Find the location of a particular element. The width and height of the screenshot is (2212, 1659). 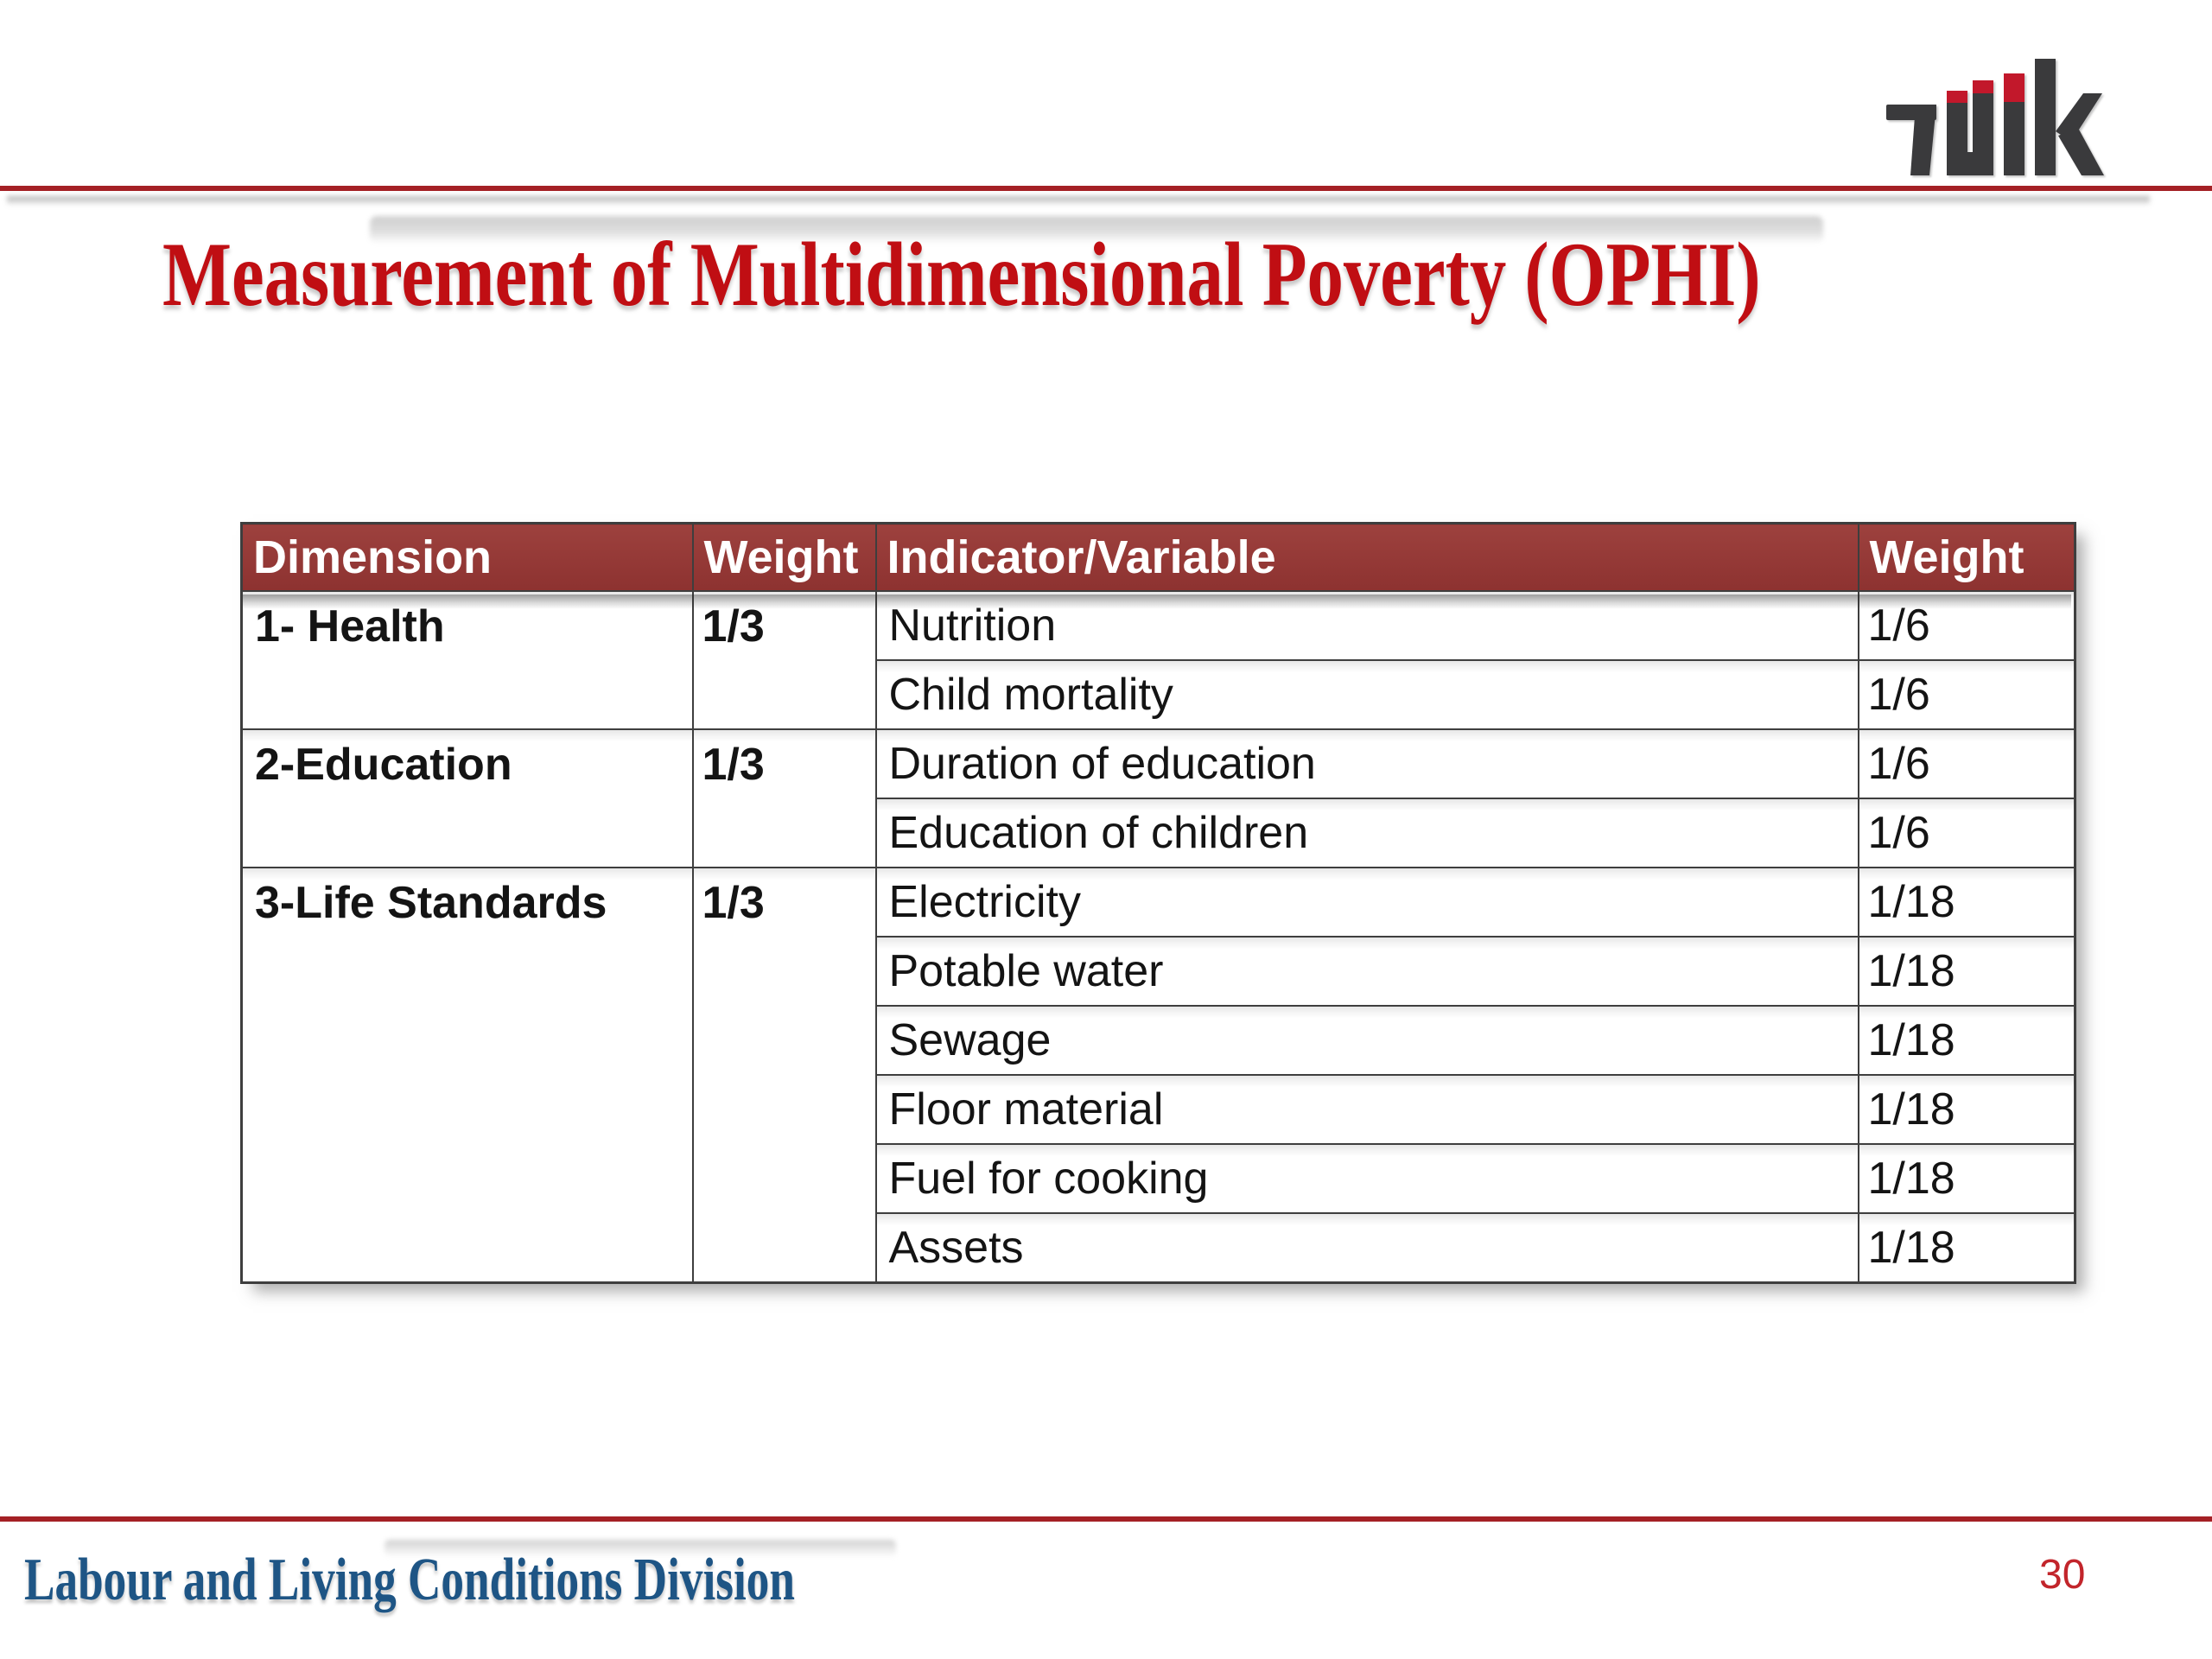

top-rule-shadow is located at coordinates (1078, 201).